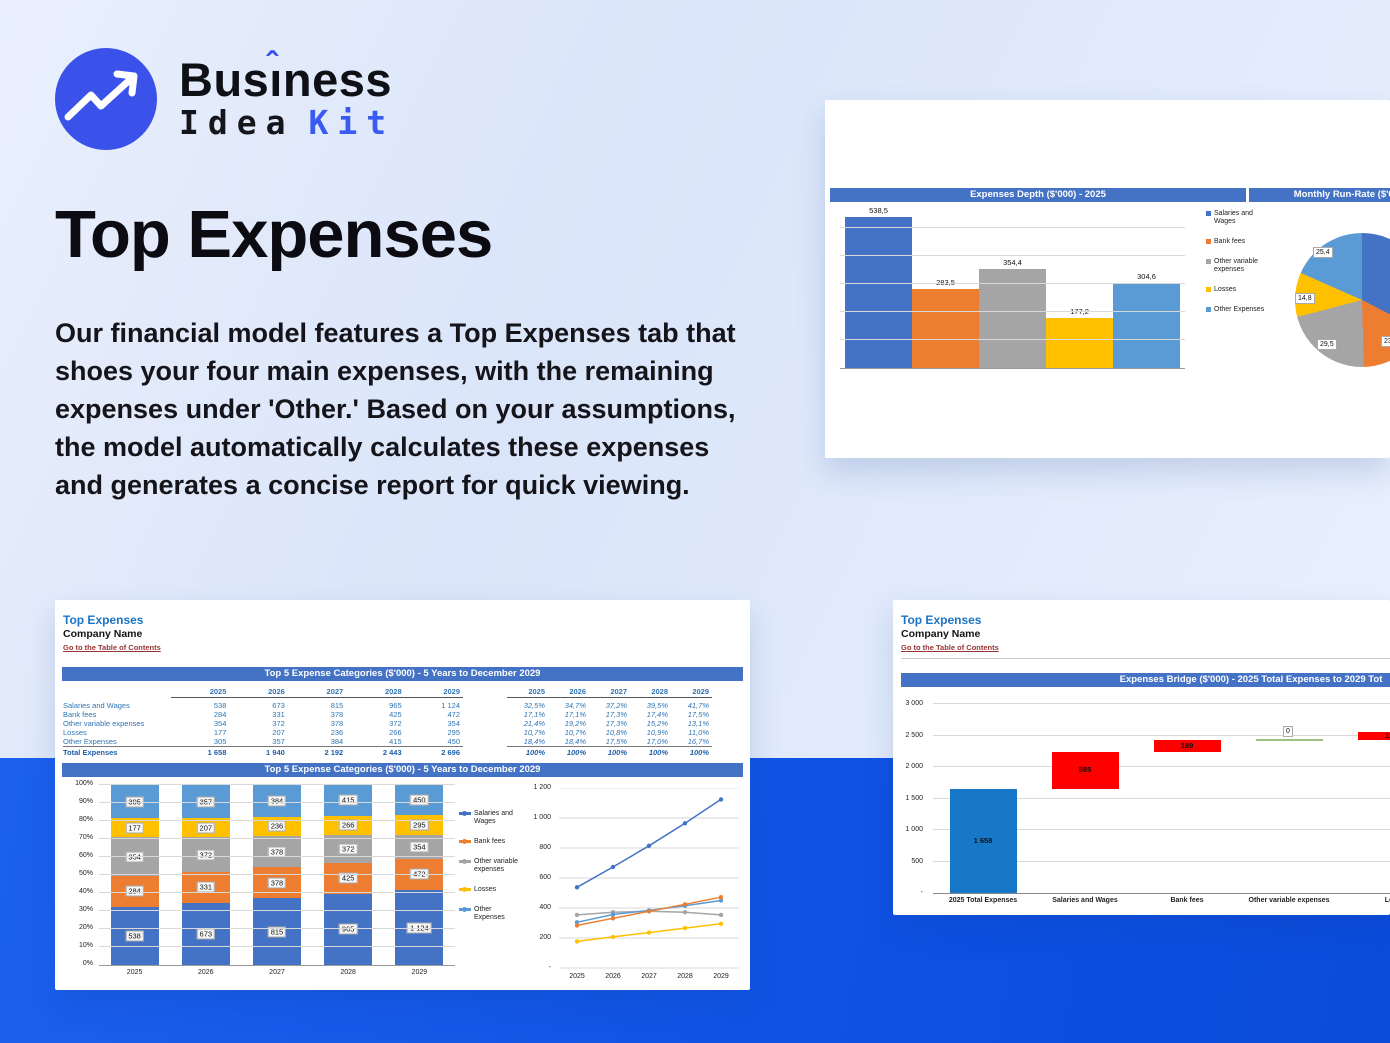 The width and height of the screenshot is (1390, 1043). I want to click on waterfall-value-label: 189, so click(1187, 745).